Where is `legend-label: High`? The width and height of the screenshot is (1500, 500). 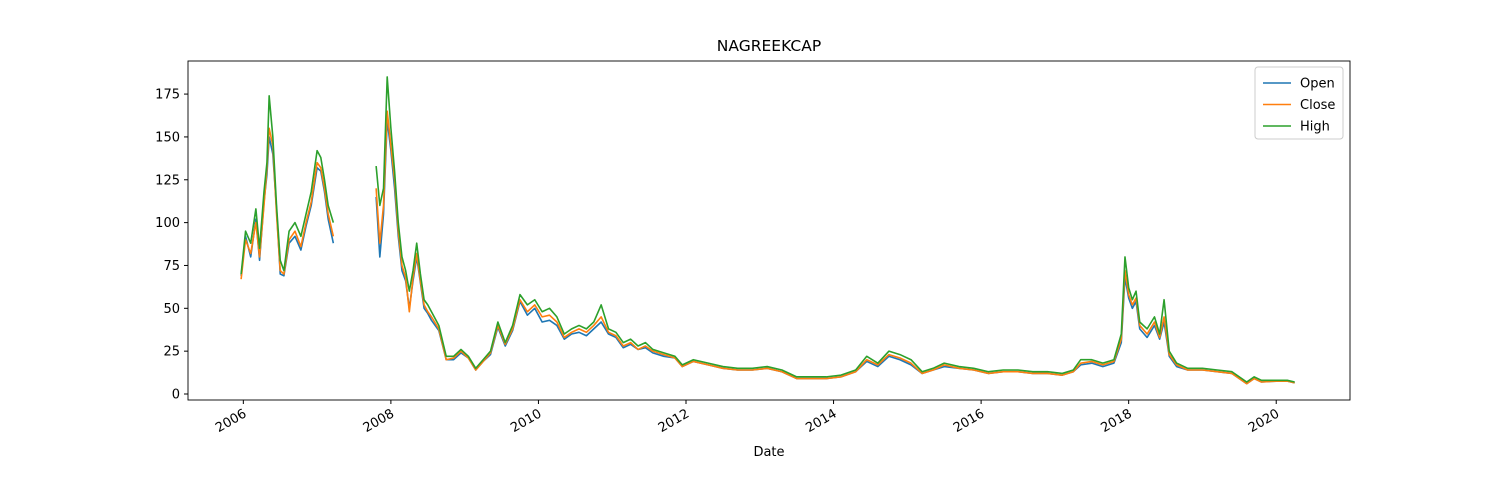
legend-label: High is located at coordinates (1315, 127).